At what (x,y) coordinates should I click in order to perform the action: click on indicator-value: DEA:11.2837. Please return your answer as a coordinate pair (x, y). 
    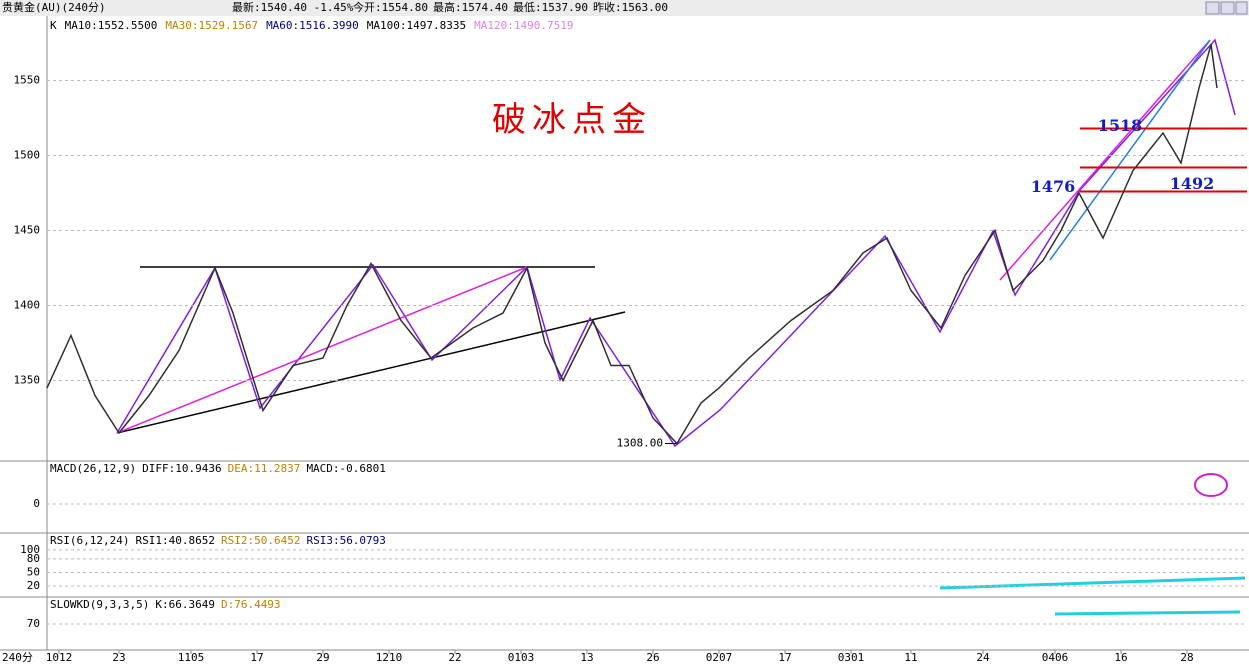
    Looking at the image, I should click on (264, 468).